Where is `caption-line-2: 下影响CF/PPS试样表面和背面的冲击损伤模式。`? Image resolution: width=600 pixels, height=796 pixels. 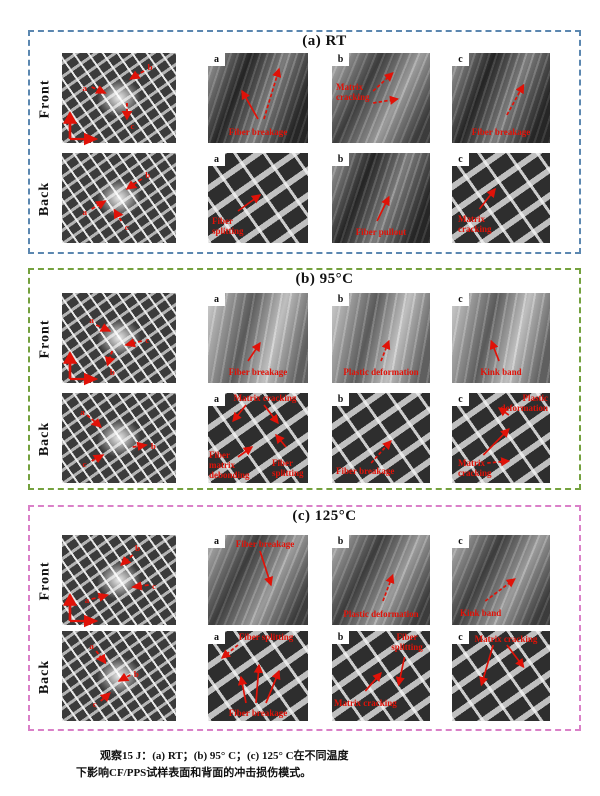
caption-line-2: 下影响CF/PPS试样表面和背面的冲击损伤模式。 is located at coordinates (194, 772).